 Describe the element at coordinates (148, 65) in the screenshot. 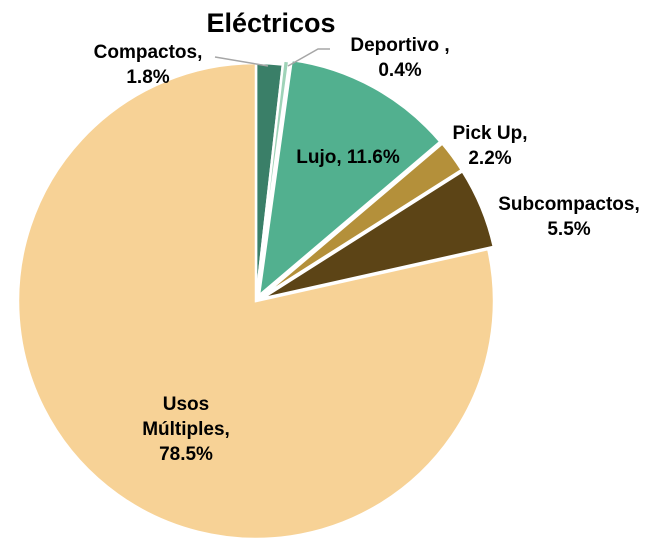

I see `slice-label-compactos: Compactos, 1.8%` at that location.